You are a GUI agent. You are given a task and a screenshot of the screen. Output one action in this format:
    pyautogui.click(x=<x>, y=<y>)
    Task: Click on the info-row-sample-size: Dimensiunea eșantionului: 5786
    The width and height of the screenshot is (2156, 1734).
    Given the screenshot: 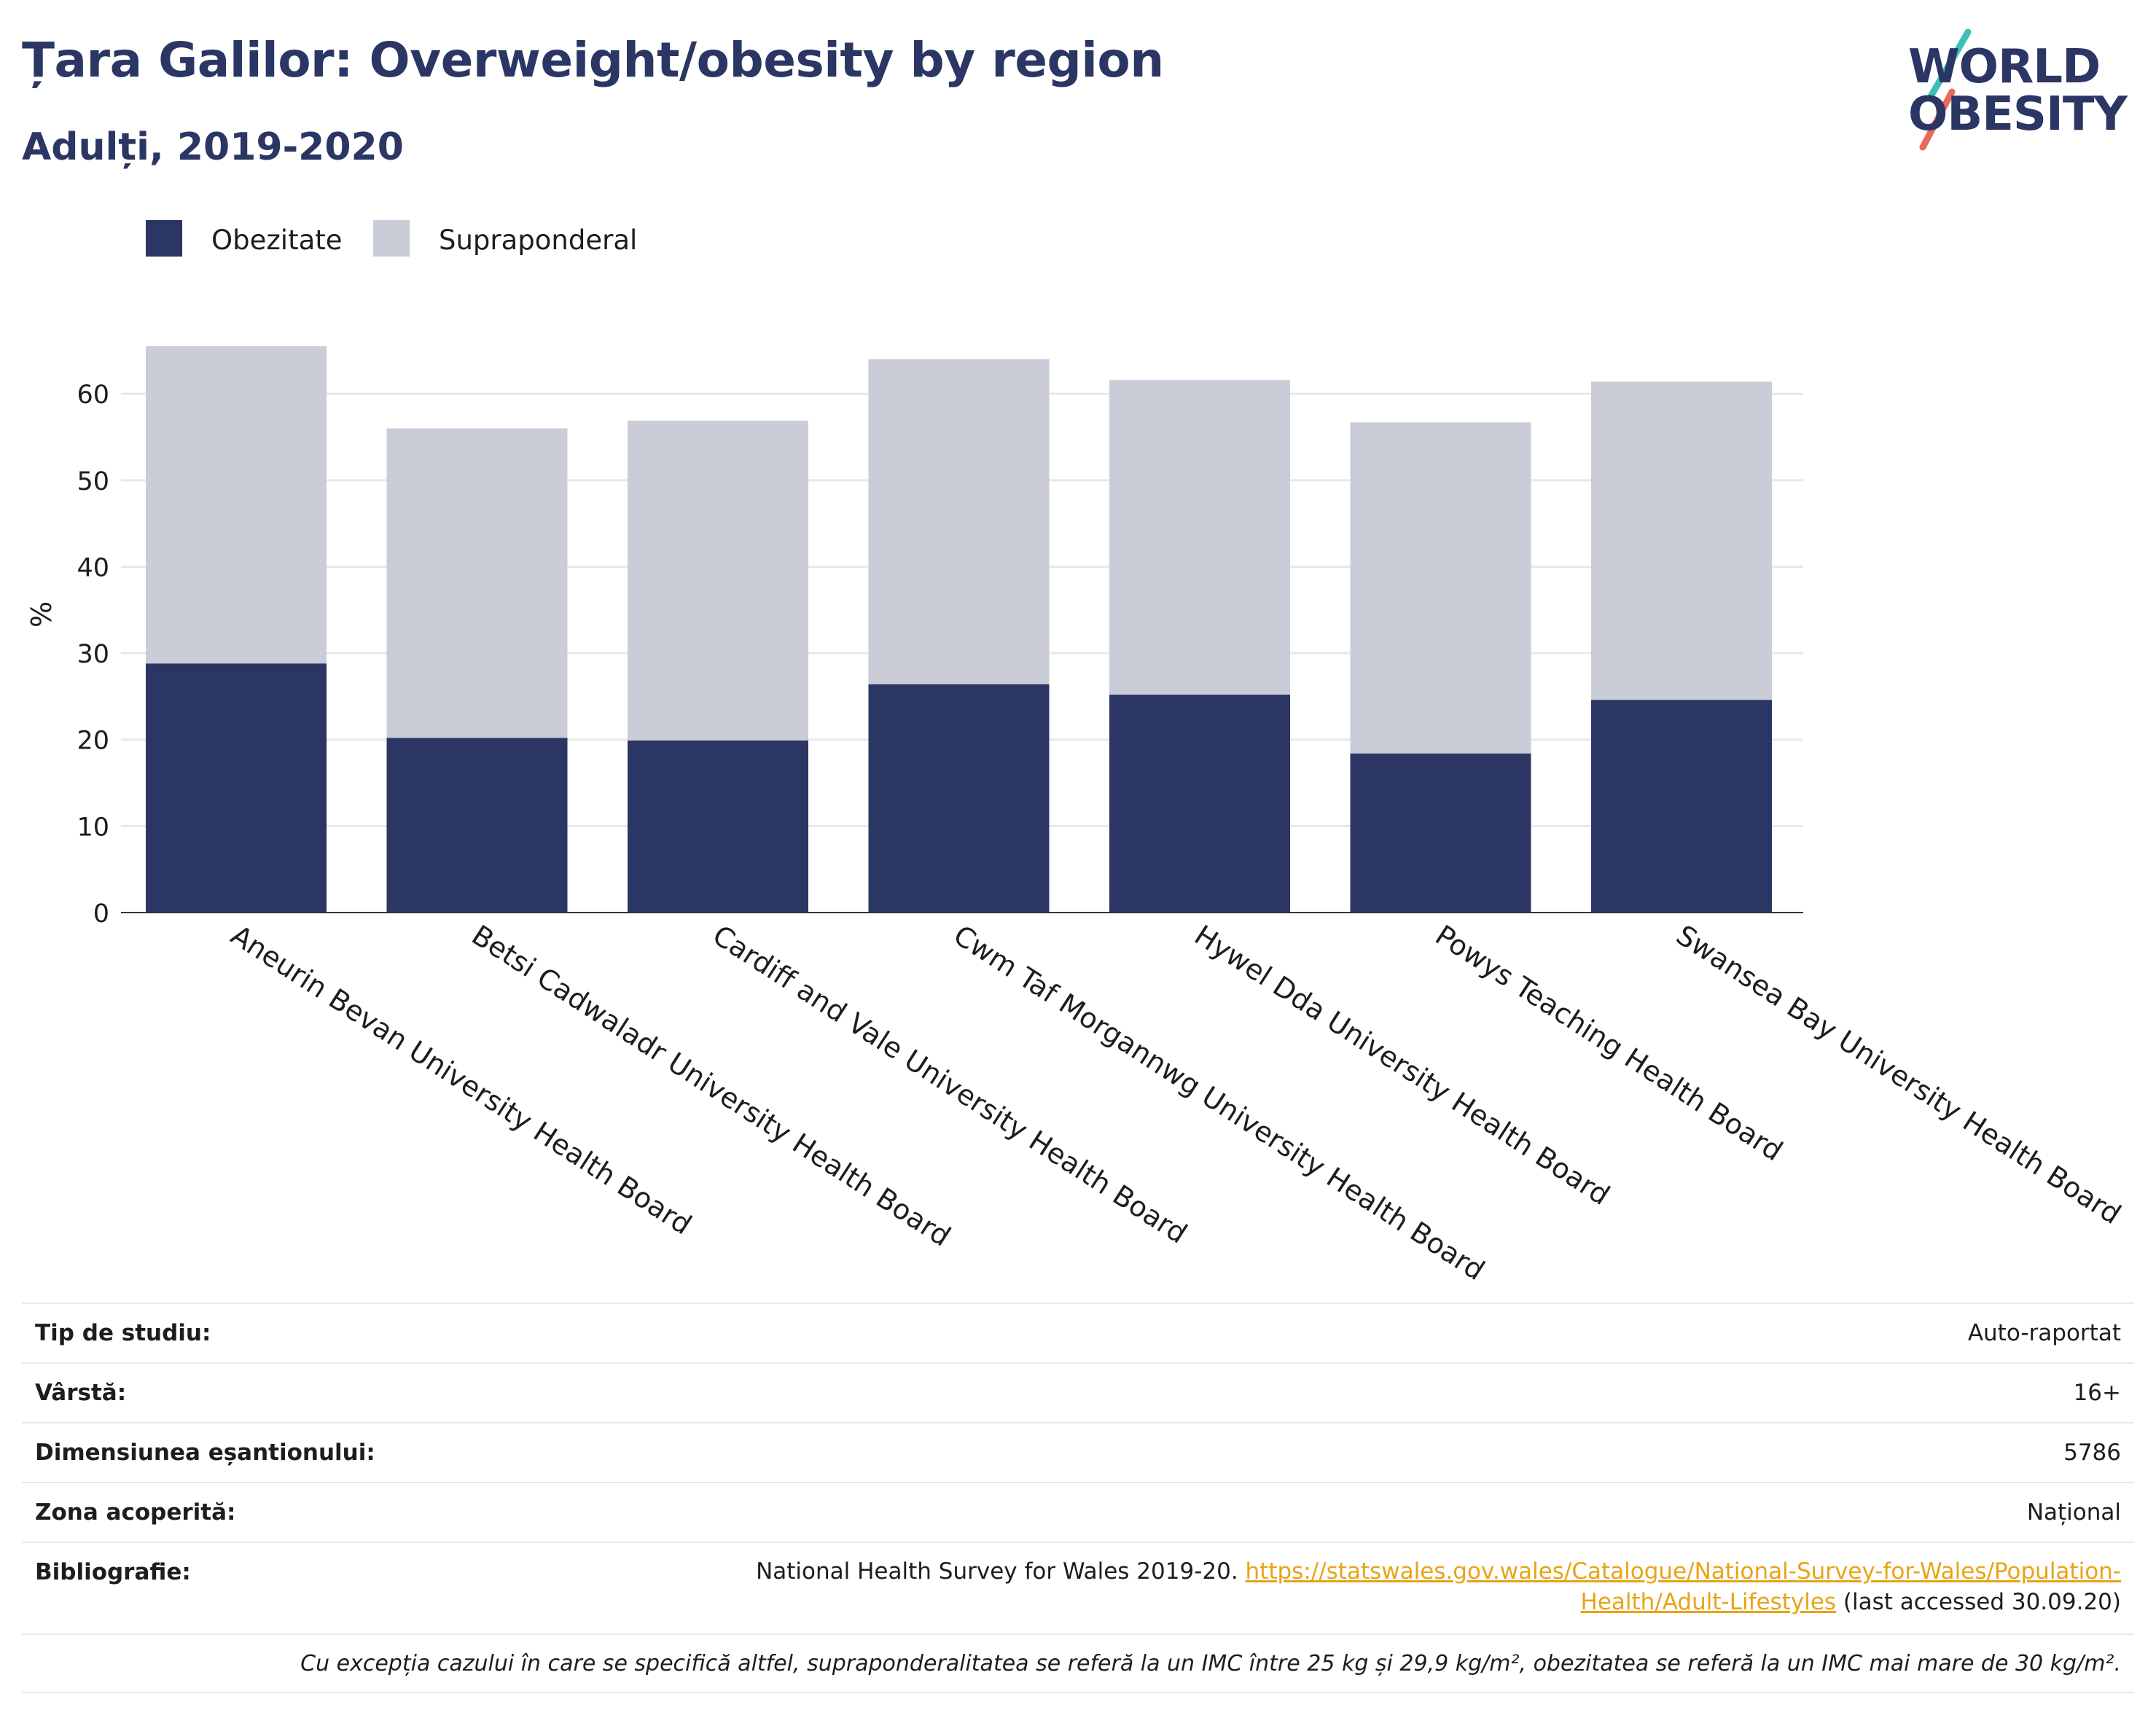 What is the action you would take?
    pyautogui.click(x=1078, y=1452)
    